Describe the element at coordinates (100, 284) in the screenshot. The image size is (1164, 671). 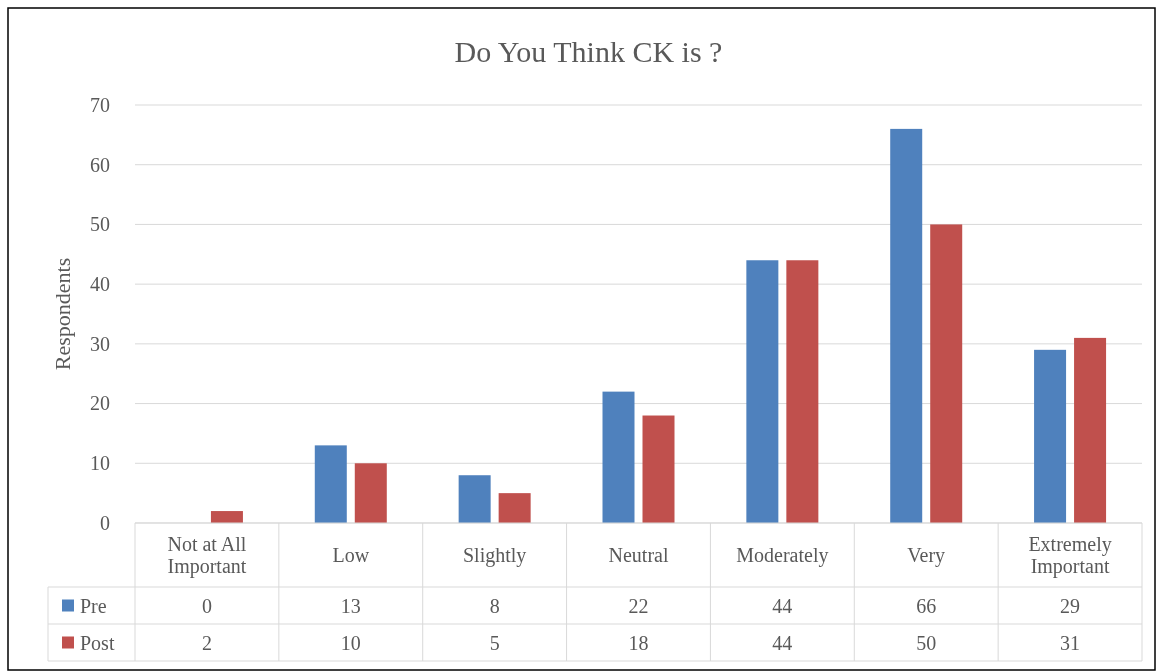
I see `y-tick-label: 40` at that location.